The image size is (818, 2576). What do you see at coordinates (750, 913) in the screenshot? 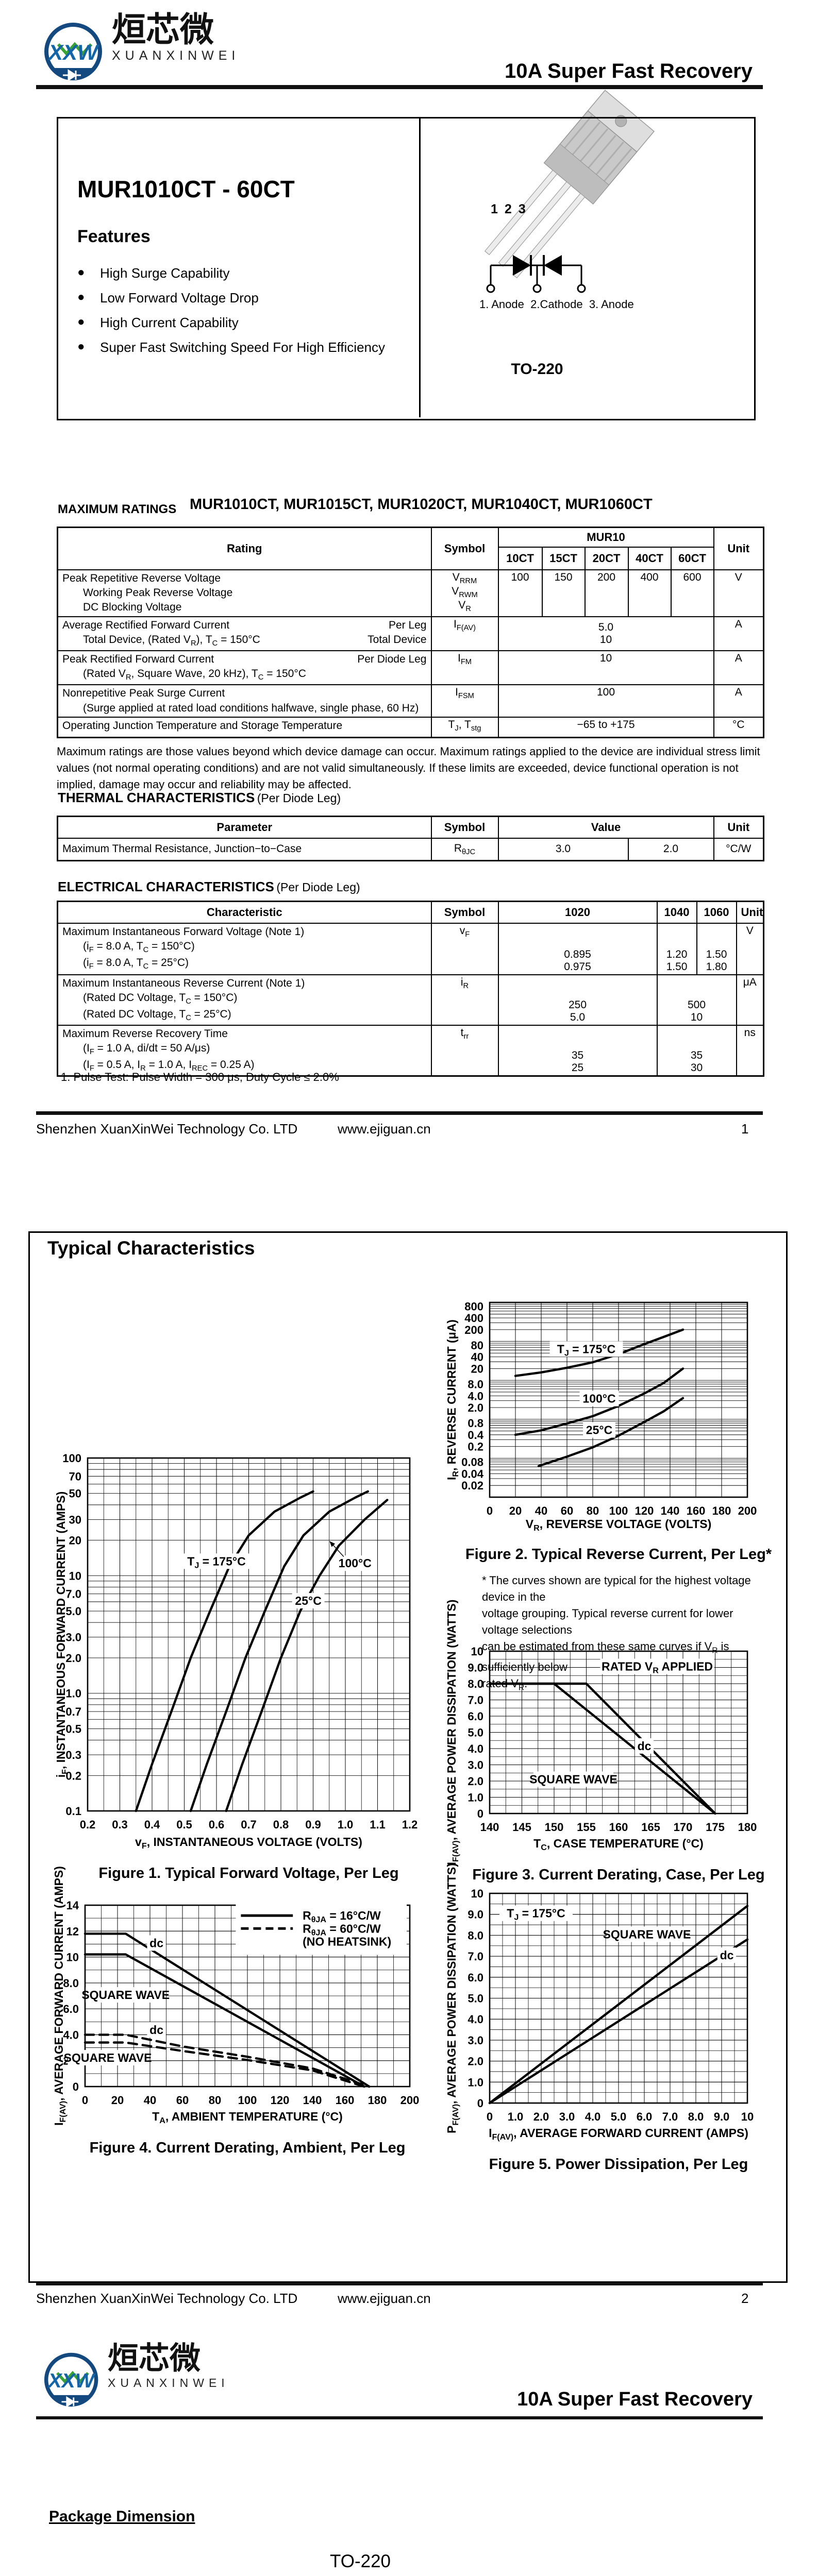
I see `ec-unit: Unit` at bounding box center [750, 913].